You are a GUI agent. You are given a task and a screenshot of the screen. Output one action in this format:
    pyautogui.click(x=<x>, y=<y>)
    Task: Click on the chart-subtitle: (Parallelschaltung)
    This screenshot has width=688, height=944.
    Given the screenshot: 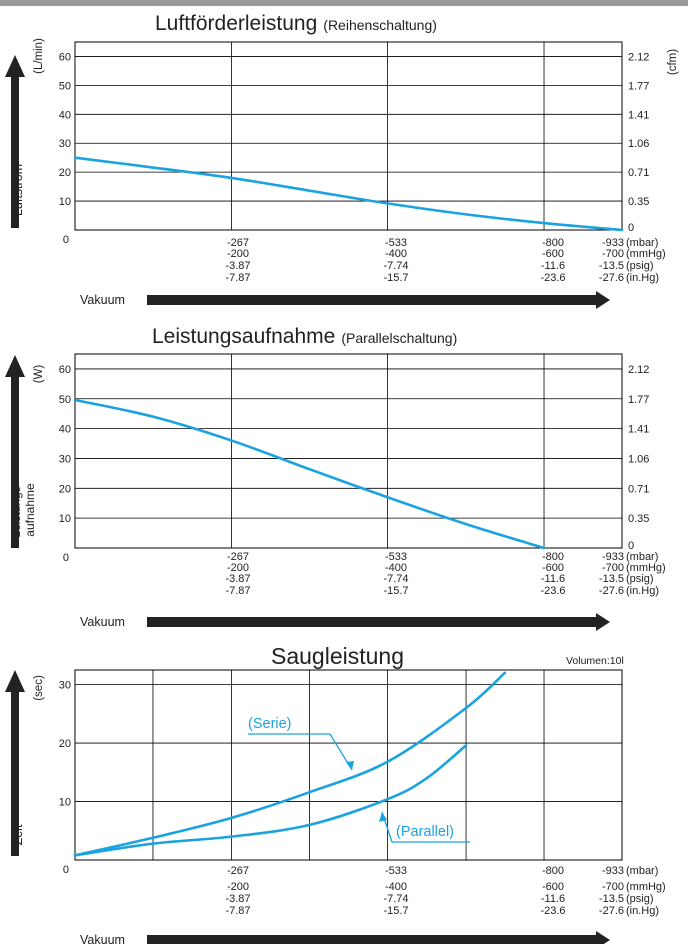 What is the action you would take?
    pyautogui.click(x=399, y=338)
    